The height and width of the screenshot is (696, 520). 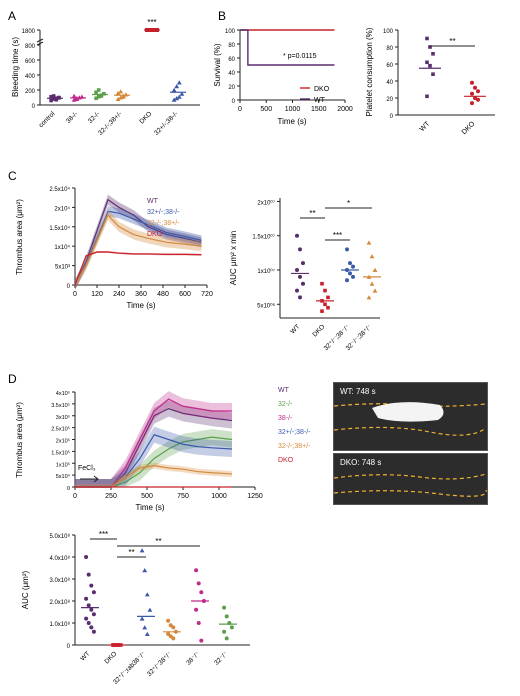 I want to click on b1-xtick-label: 2000, so click(x=345, y=109).